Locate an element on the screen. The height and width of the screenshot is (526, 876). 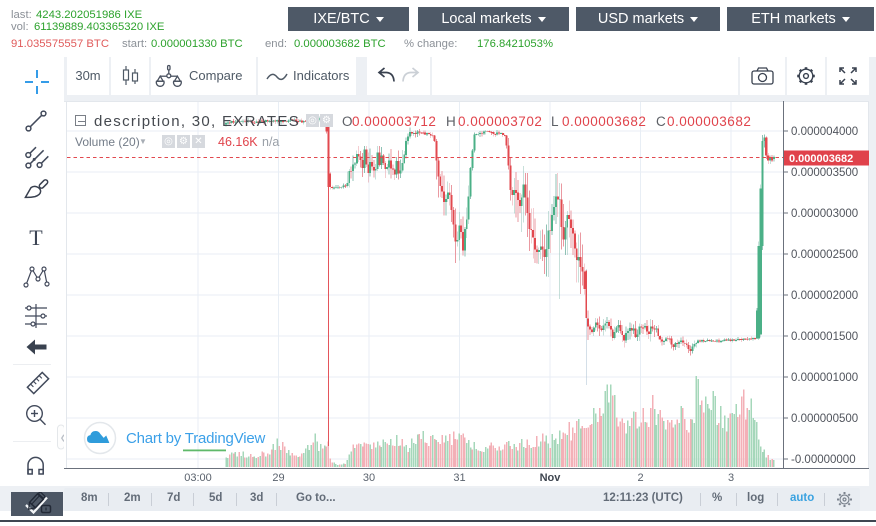
svg-text: 0.000001500 is located at coordinates (824, 337).